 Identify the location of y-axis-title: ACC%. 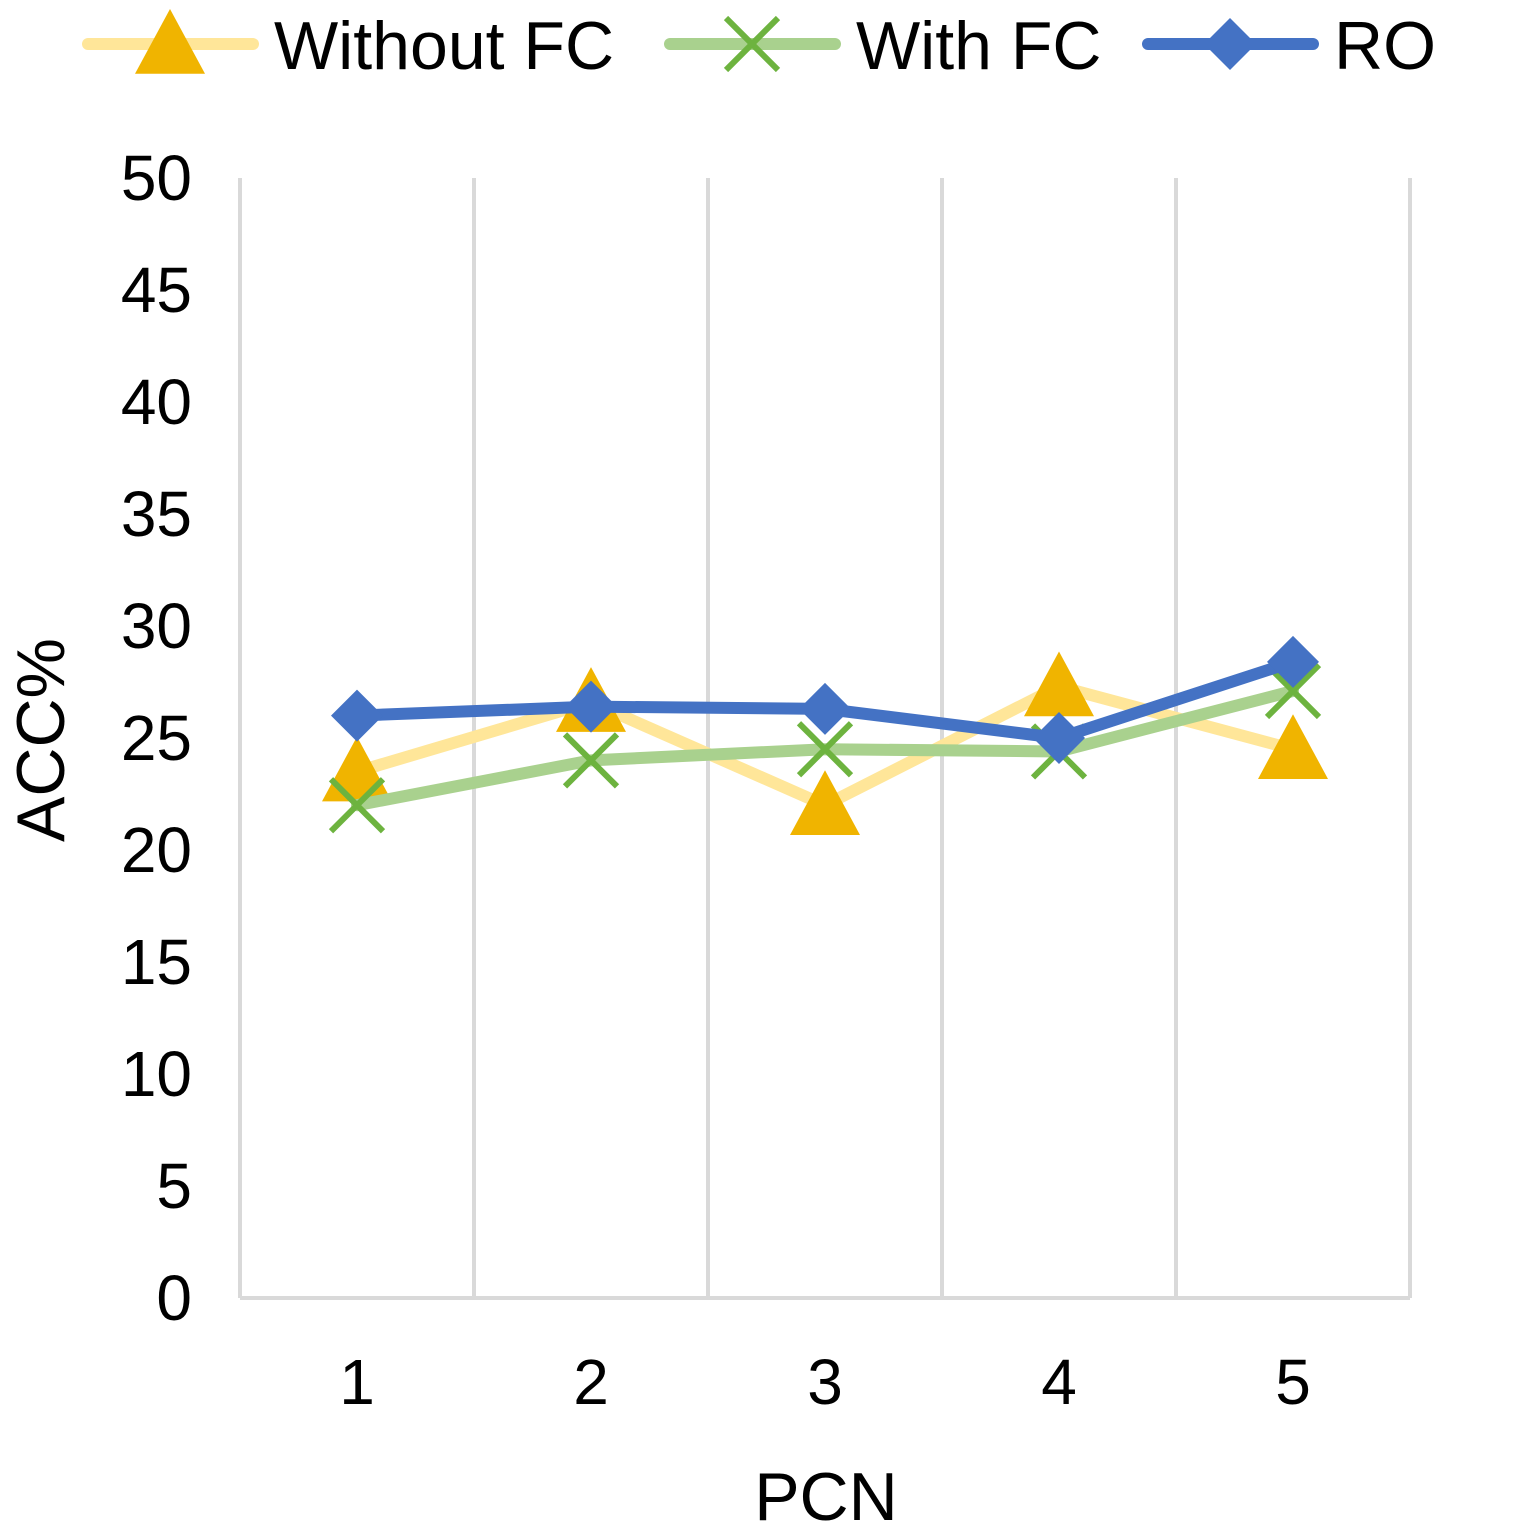
(41, 740).